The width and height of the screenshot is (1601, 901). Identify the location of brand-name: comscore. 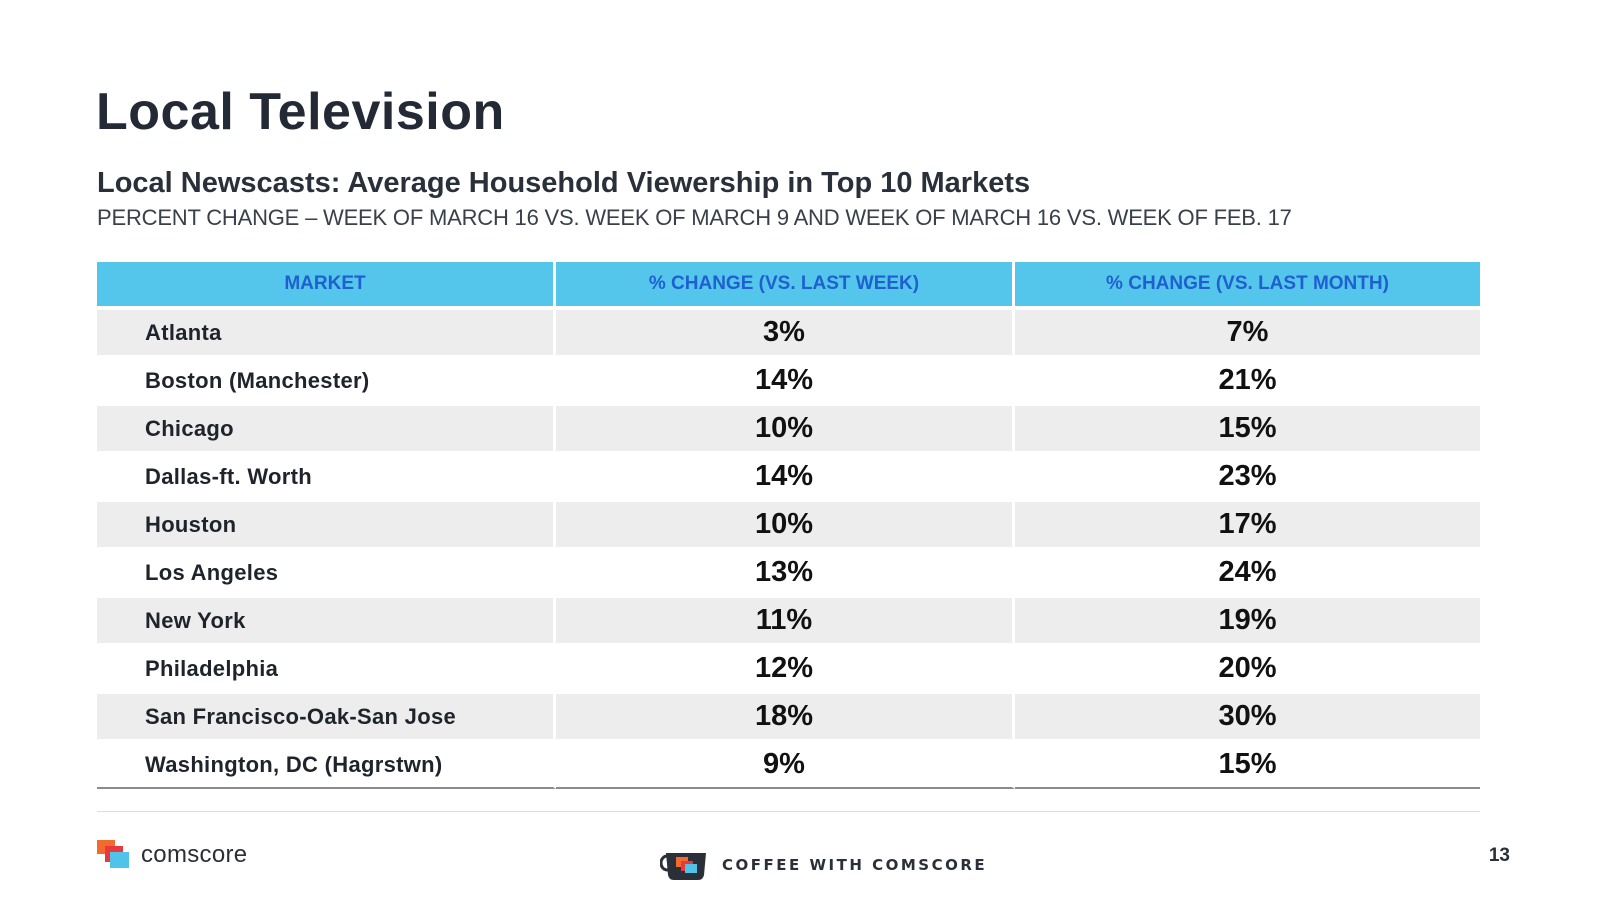
(194, 854).